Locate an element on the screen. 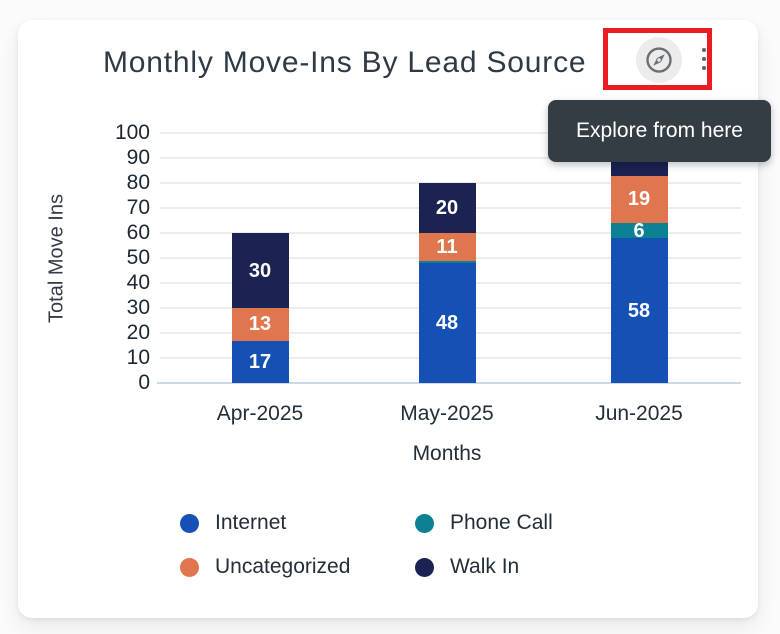 This screenshot has height=634, width=780. kebab-vertical-icon is located at coordinates (704, 50).